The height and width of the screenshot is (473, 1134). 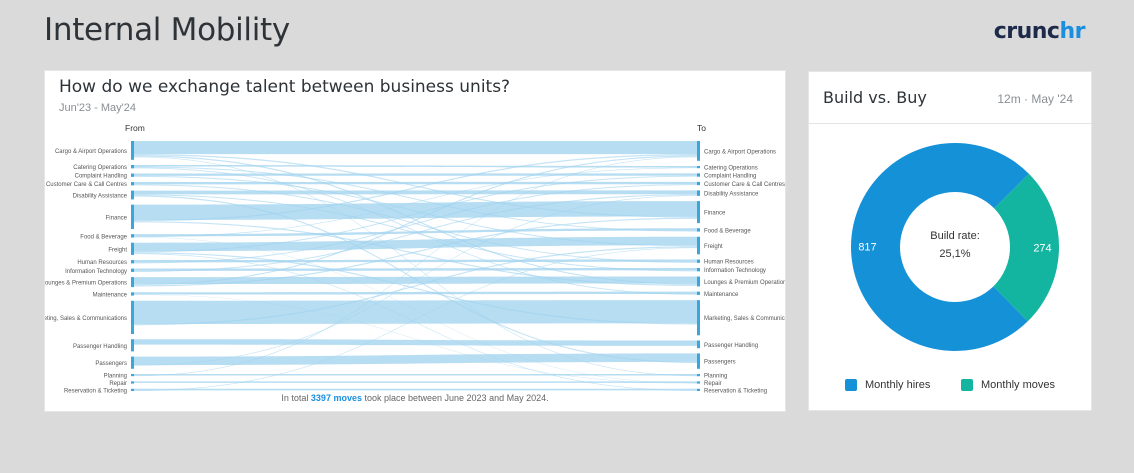 What do you see at coordinates (713, 384) in the screenshot?
I see `sankey-node-label-right: Repair` at bounding box center [713, 384].